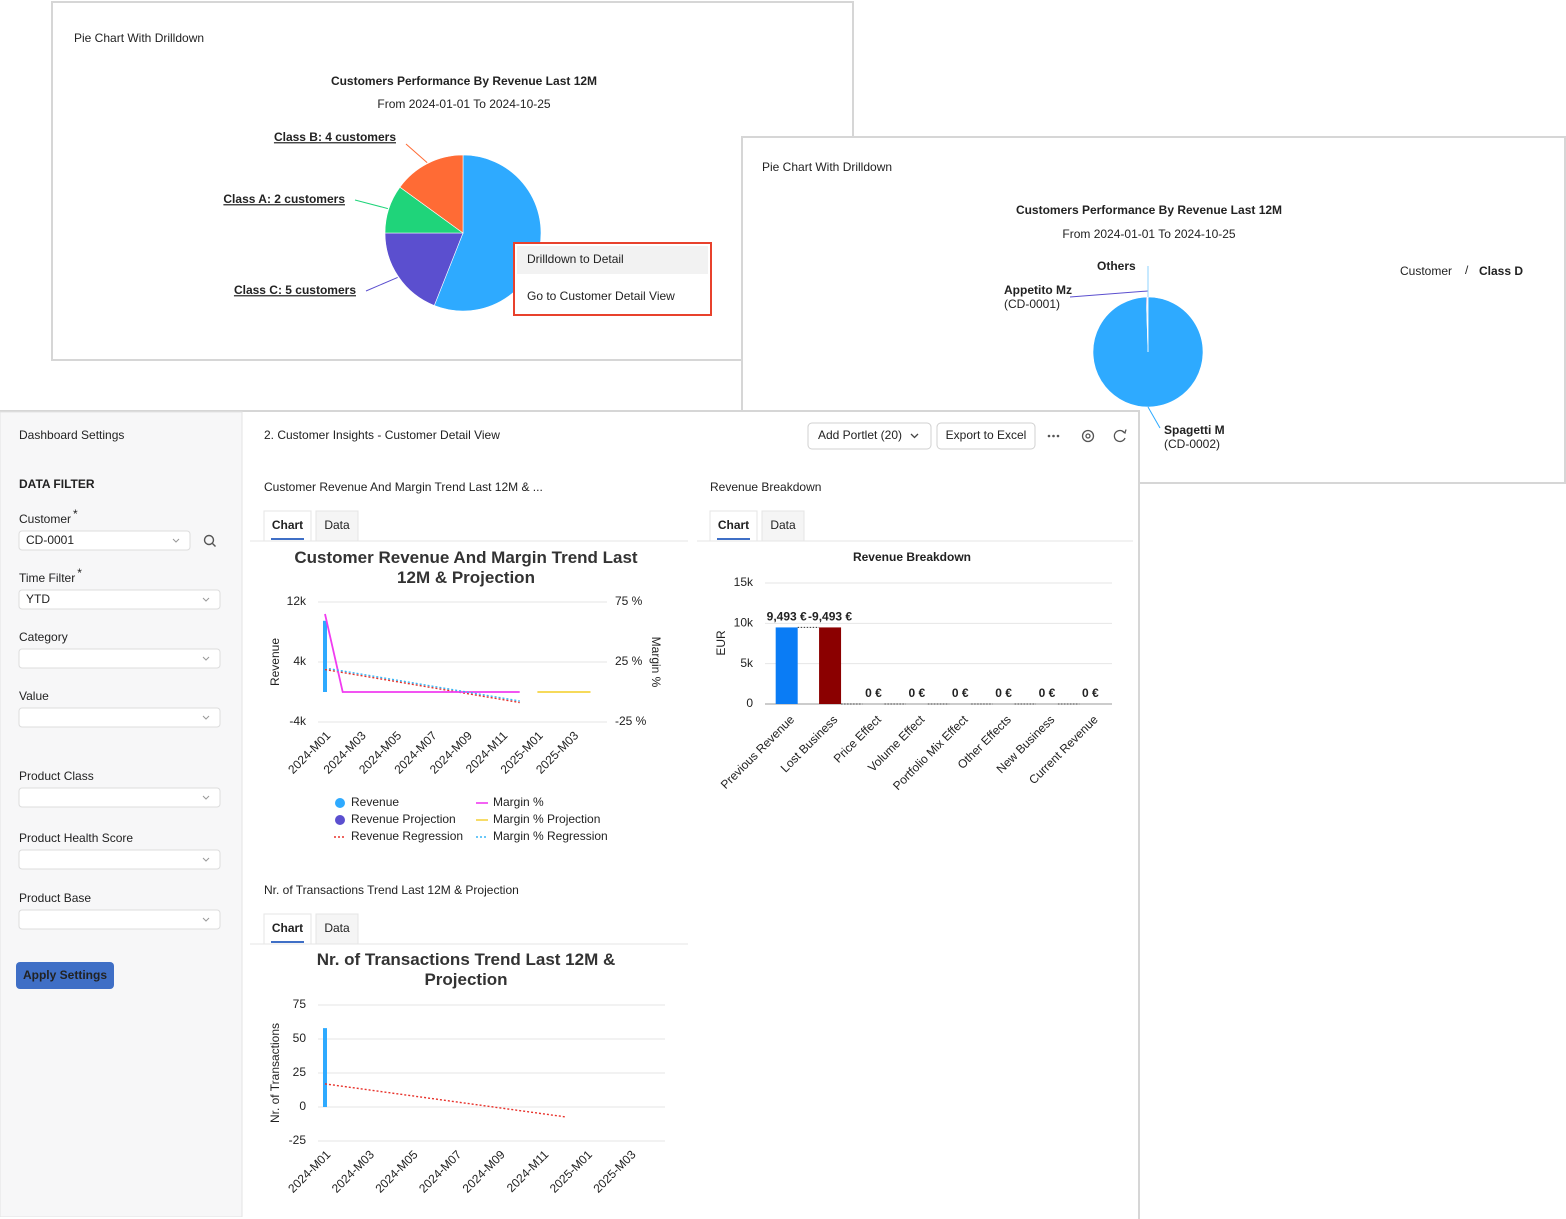 This screenshot has height=1219, width=1566. Describe the element at coordinates (297, 601) in the screenshot. I see `y-tick-label: 12k` at that location.